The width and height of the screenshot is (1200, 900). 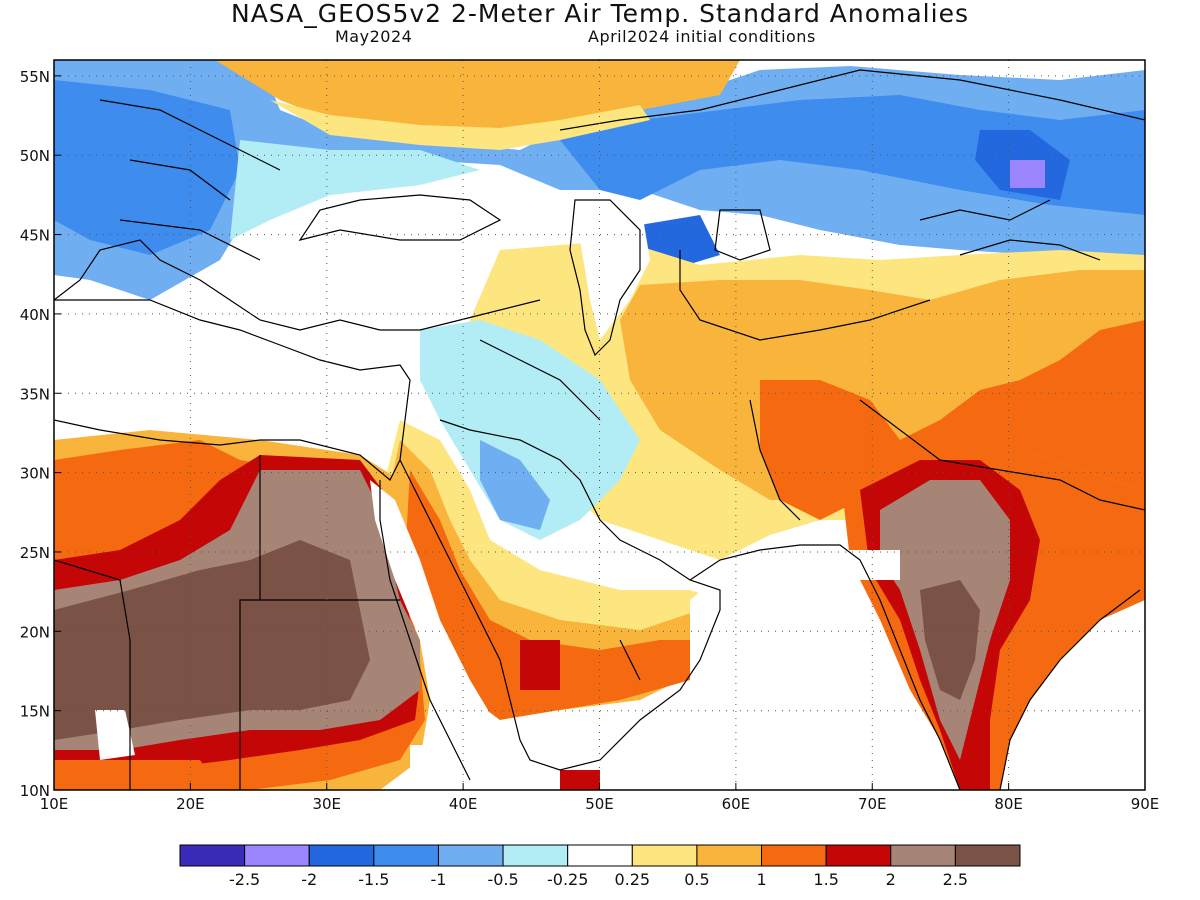 I want to click on lon-tick-label: 50E, so click(x=599, y=804).